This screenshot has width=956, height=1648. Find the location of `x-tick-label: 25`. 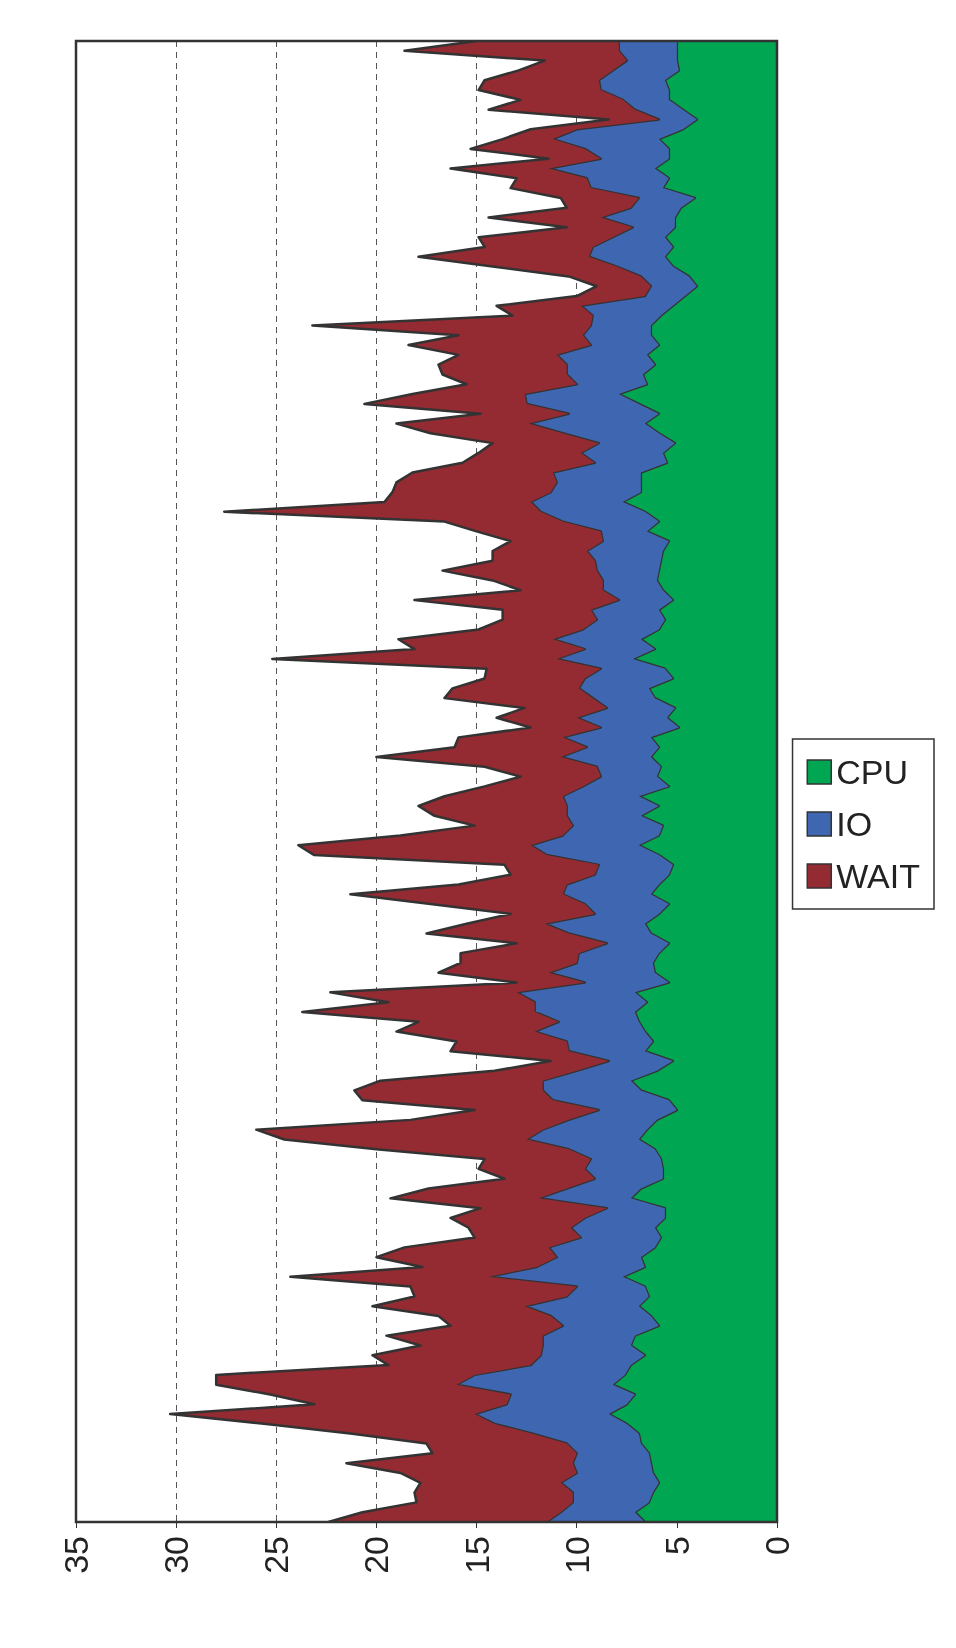

x-tick-label: 25 is located at coordinates (276, 1555).